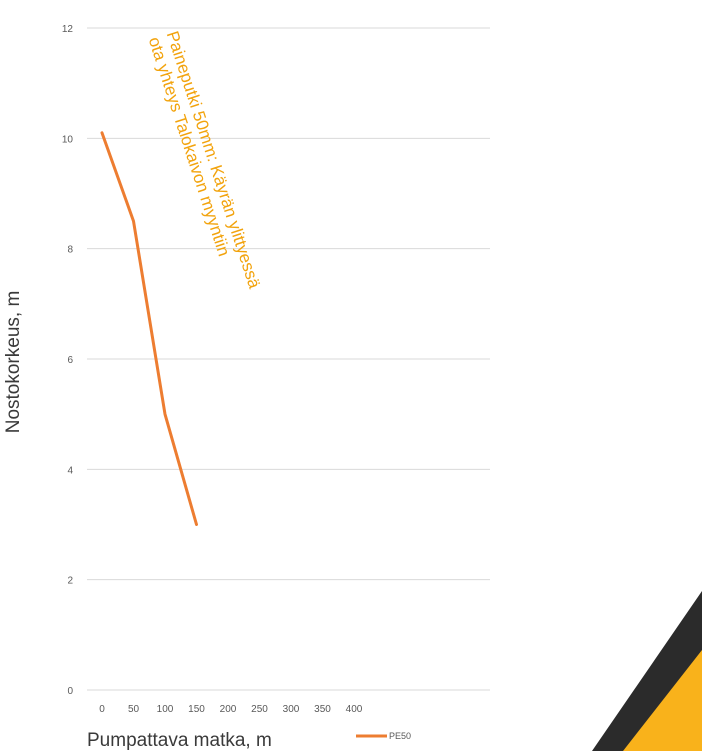 The image size is (702, 751). Describe the element at coordinates (68, 29) in the screenshot. I see `y-tick-label: 12` at that location.